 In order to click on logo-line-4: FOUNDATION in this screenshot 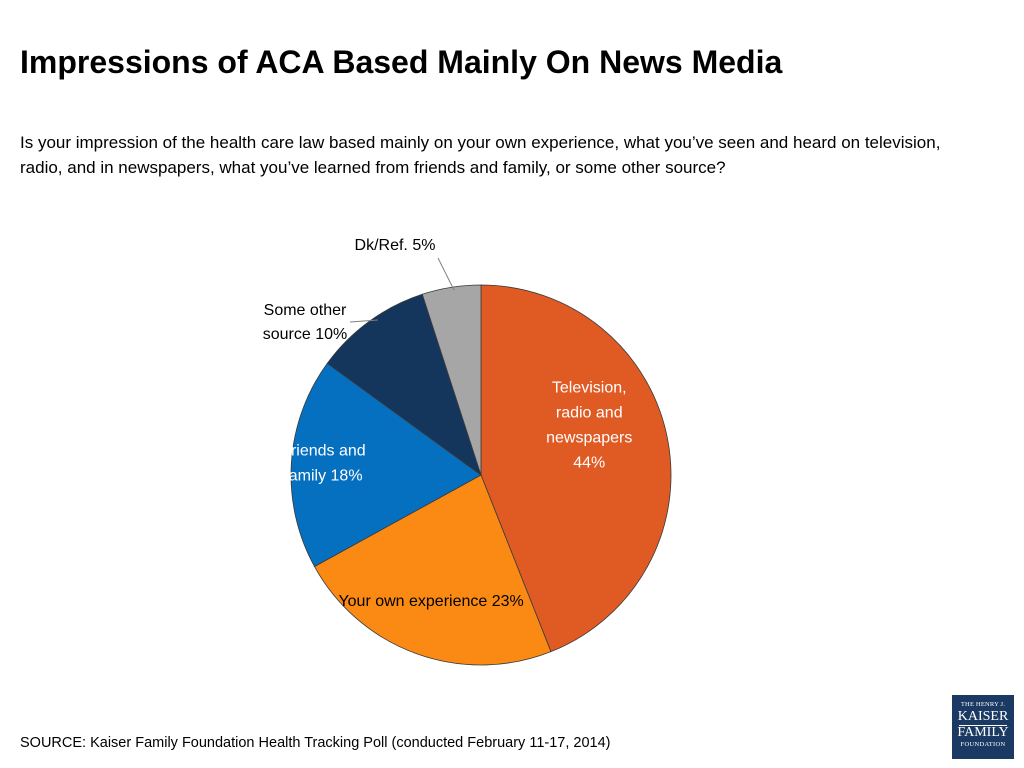, I will do `click(983, 744)`.